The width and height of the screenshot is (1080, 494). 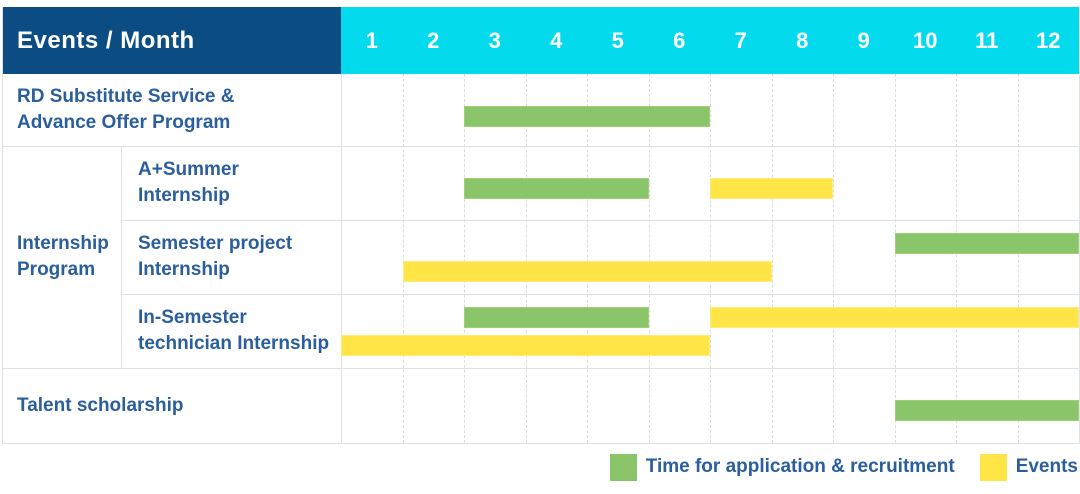 I want to click on legend: Time for application & recruitment Events, so click(x=843, y=467).